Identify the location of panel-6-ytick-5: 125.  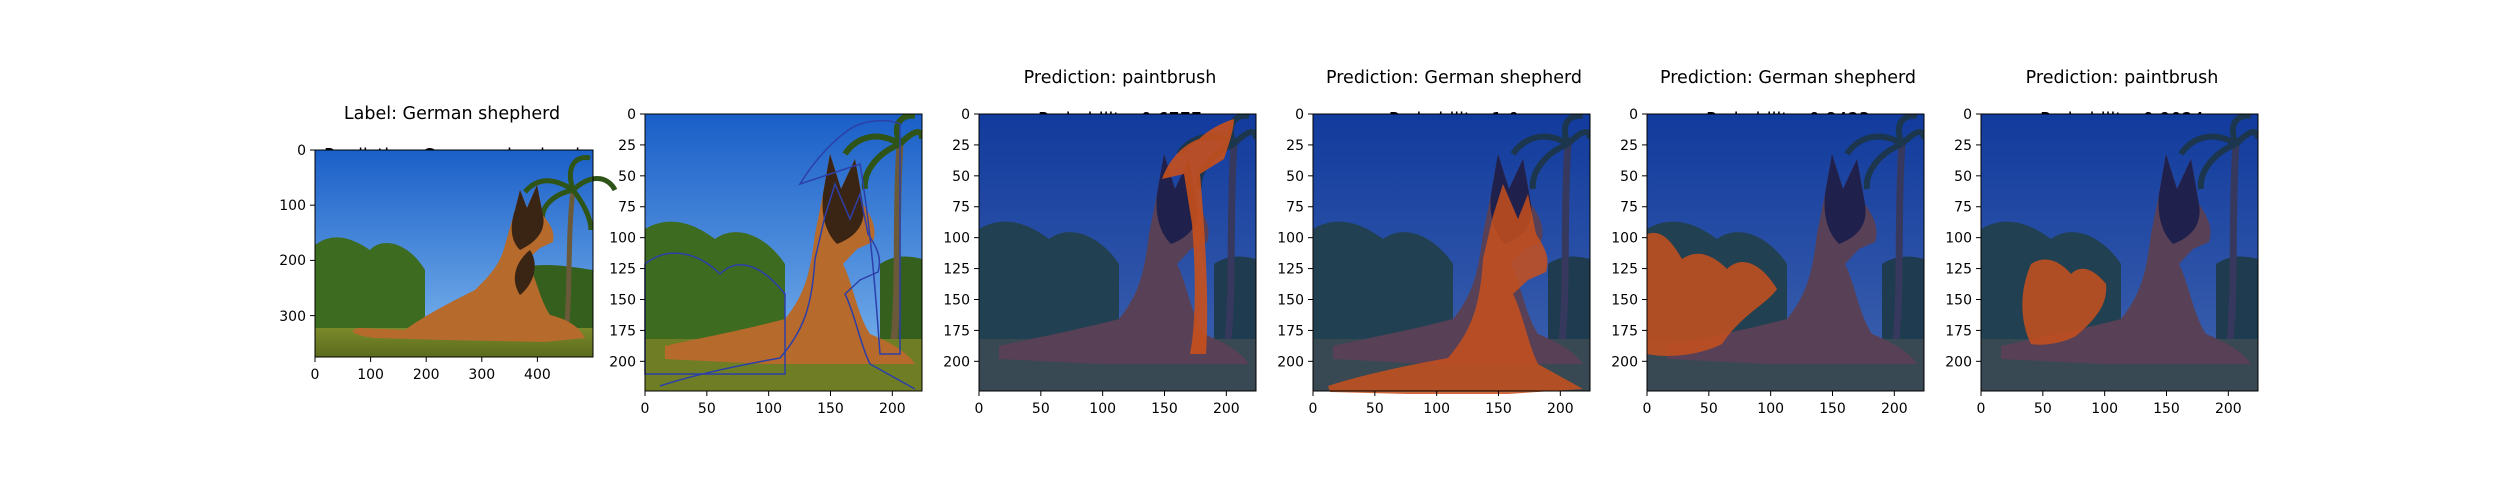
(1958, 270).